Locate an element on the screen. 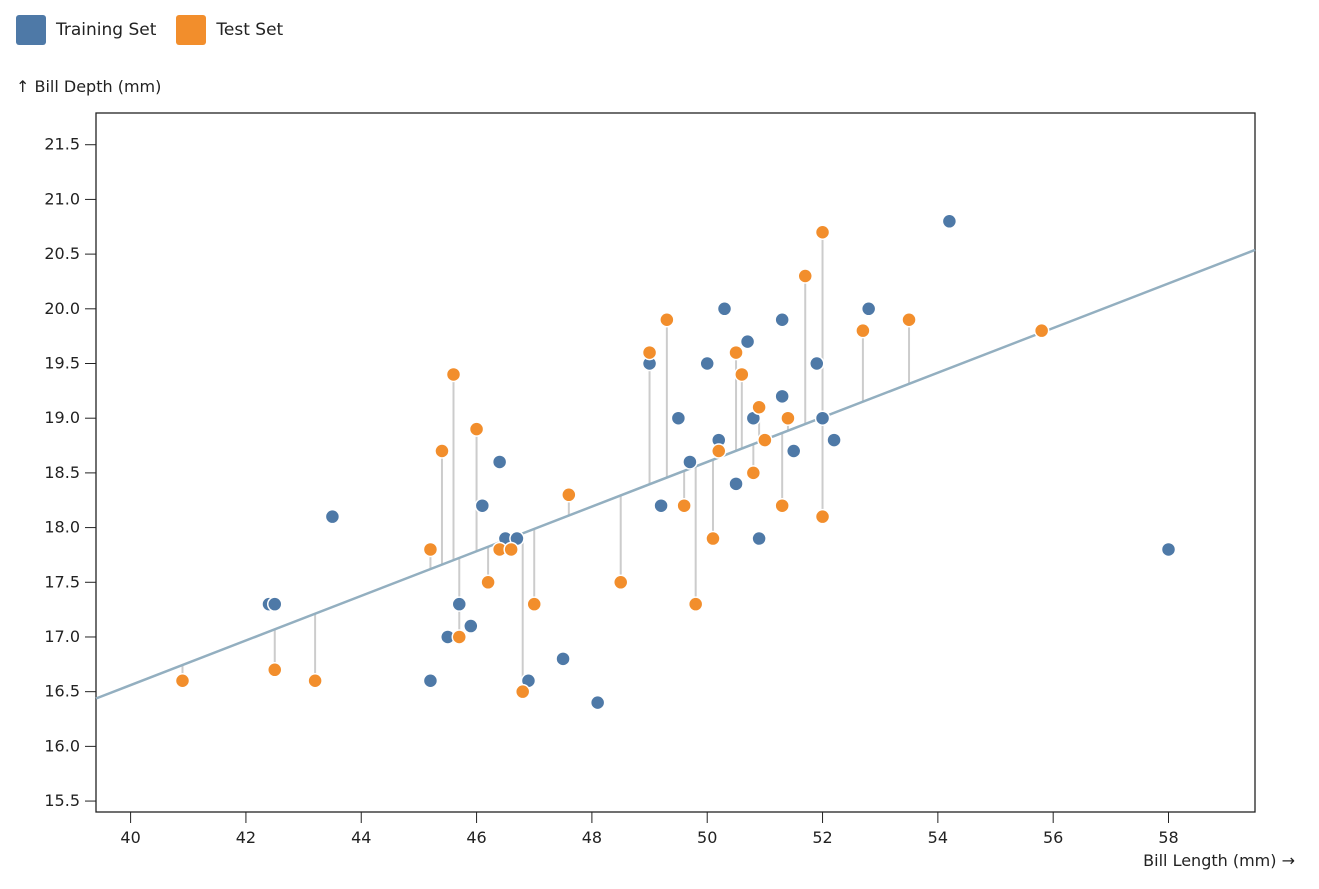 The image size is (1319, 889). x-tick-label: 44 is located at coordinates (361, 837).